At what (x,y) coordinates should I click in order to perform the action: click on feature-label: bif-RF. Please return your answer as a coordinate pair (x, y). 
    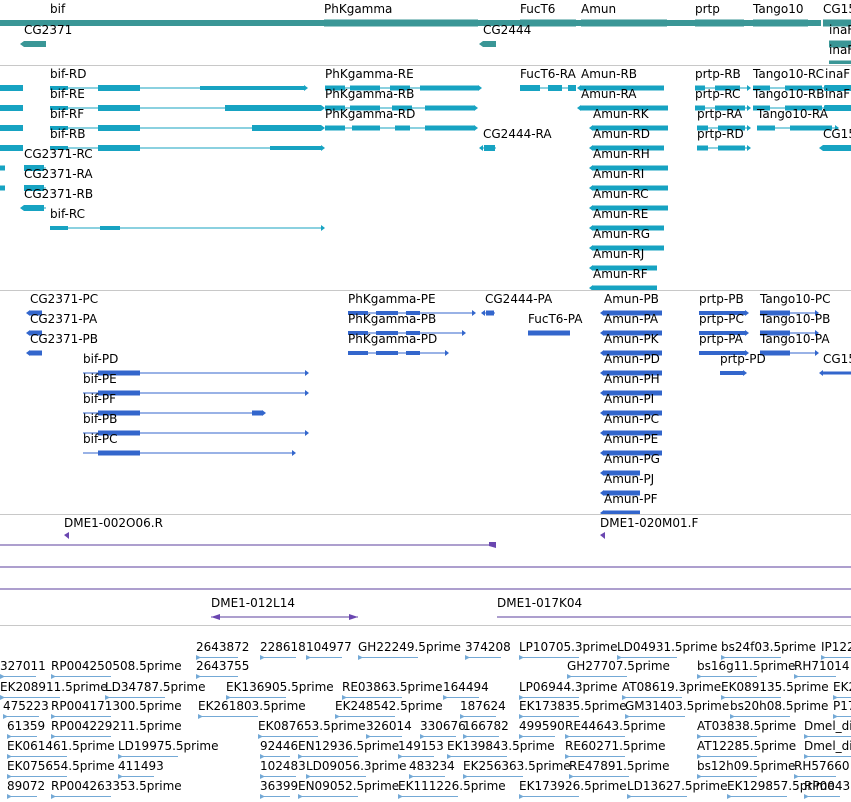
    Looking at the image, I should click on (67, 114).